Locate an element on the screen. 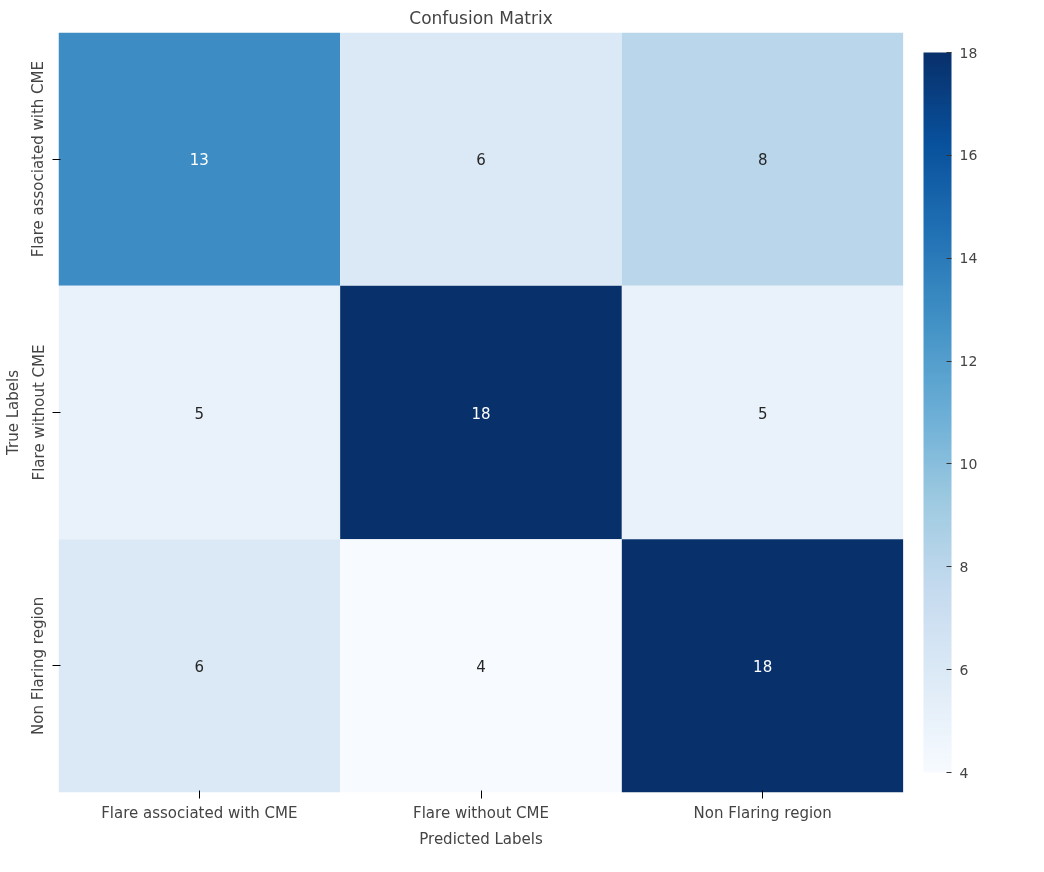 This screenshot has height=872, width=1044. x-tick-label: Flare associated with CME is located at coordinates (199, 812).